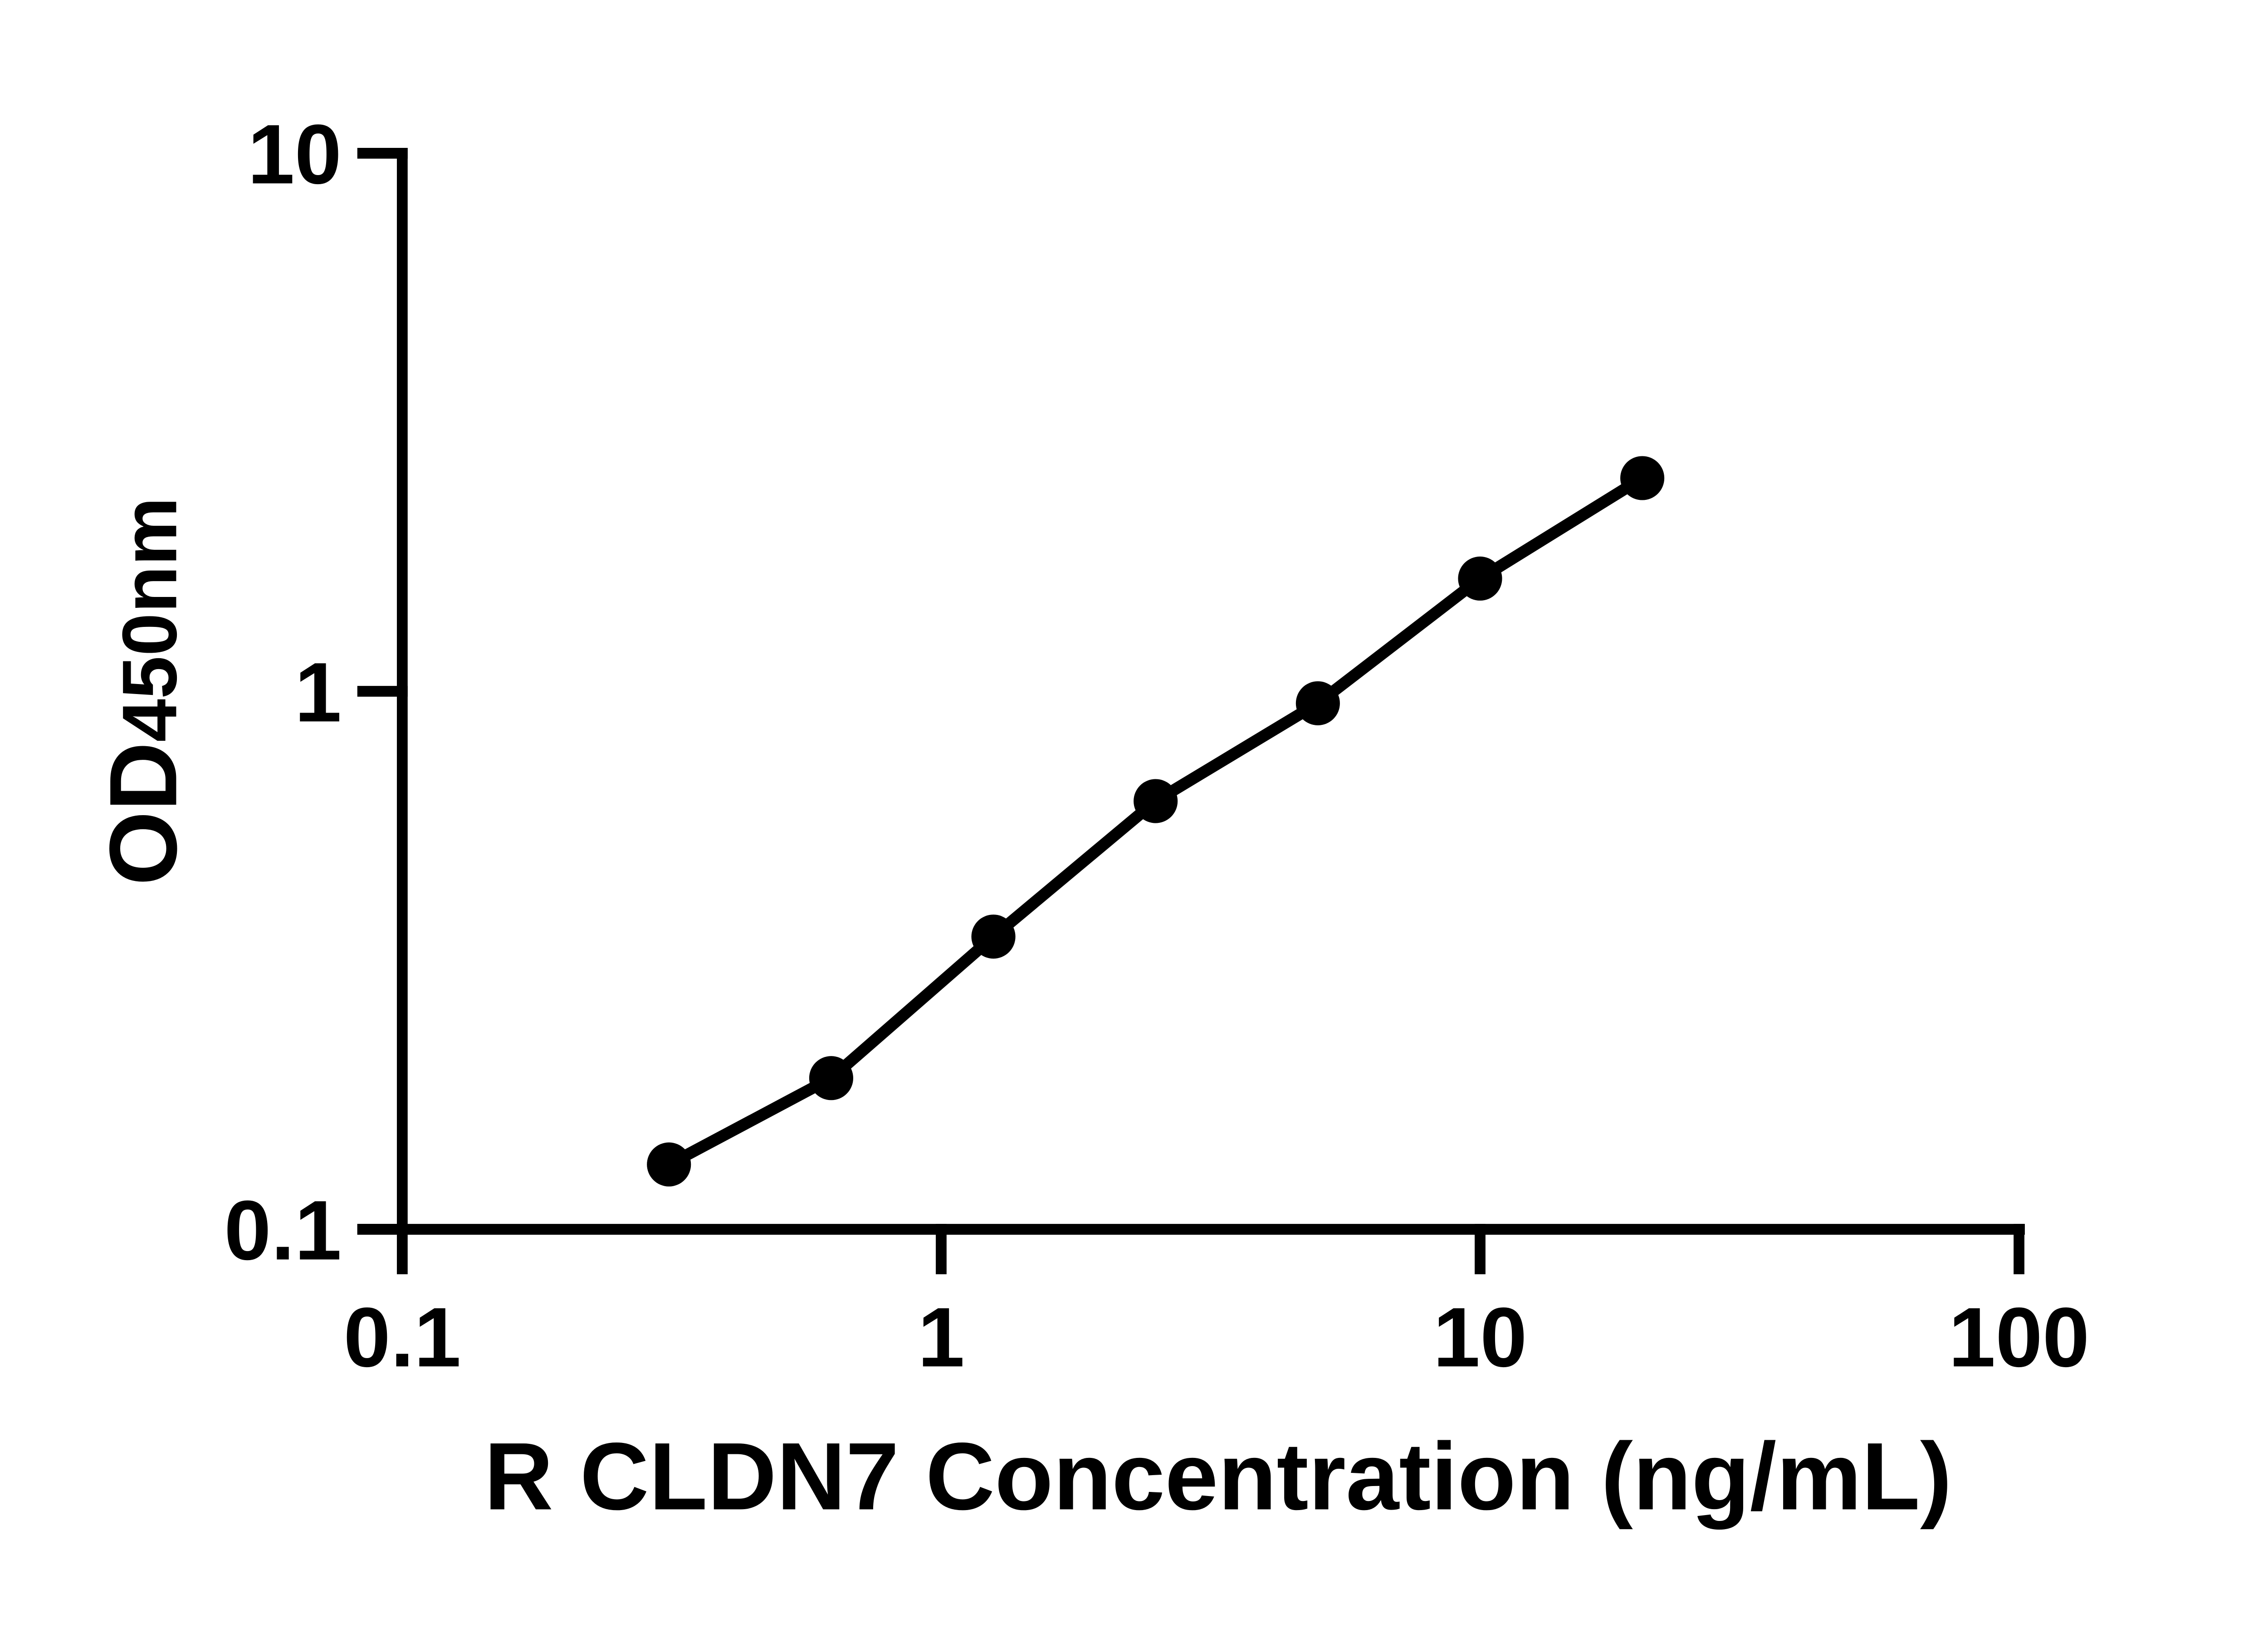 Image resolution: width=2268 pixels, height=1633 pixels. I want to click on data-point-x0.625, so click(831, 1078).